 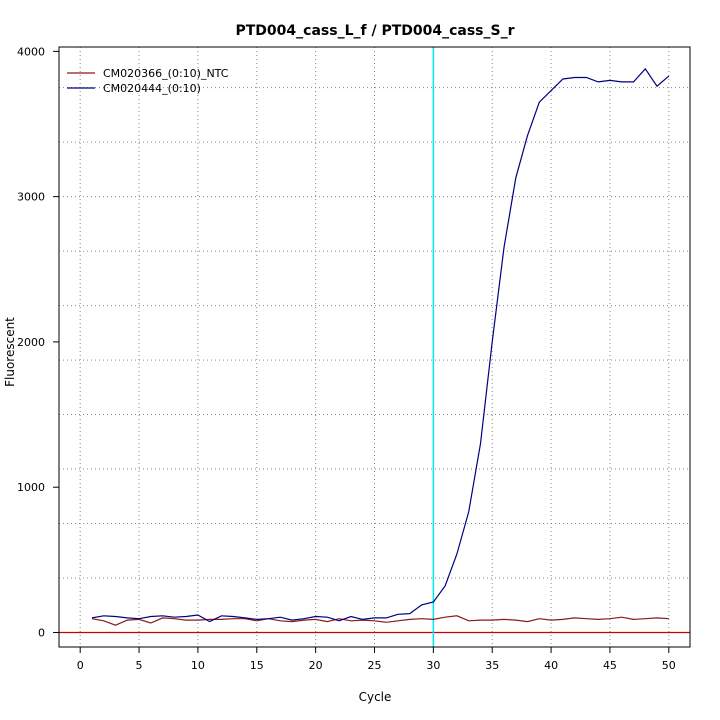 What do you see at coordinates (139, 665) in the screenshot?
I see `x-tick-label: 5` at bounding box center [139, 665].